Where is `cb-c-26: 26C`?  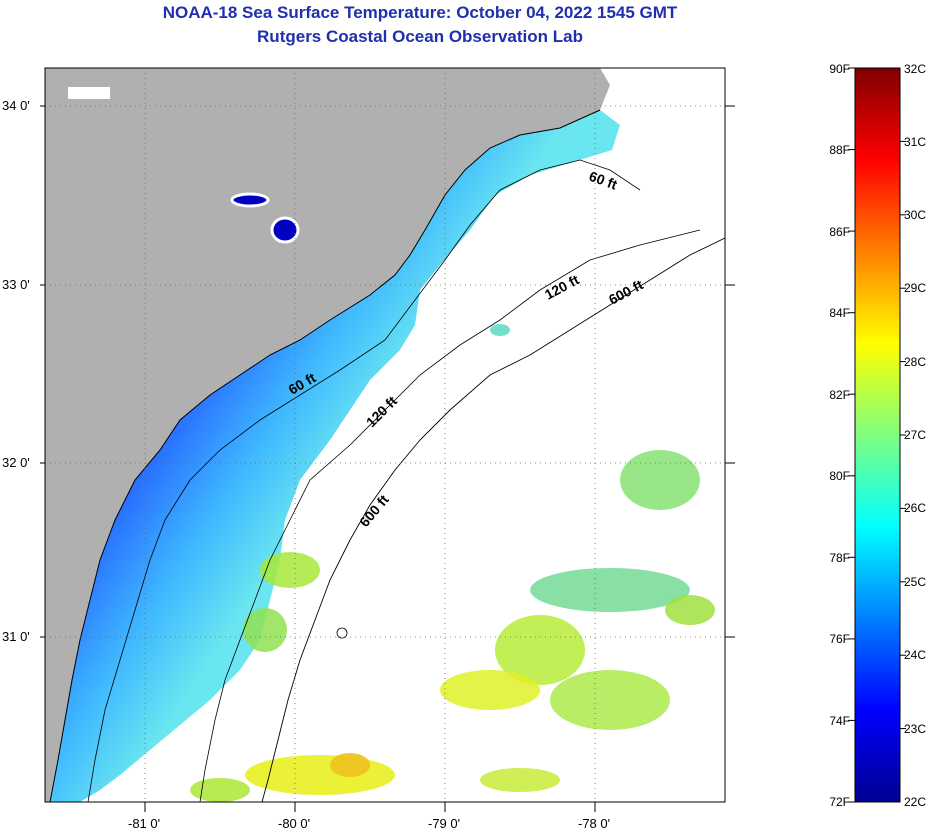
cb-c-26: 26C is located at coordinates (915, 508).